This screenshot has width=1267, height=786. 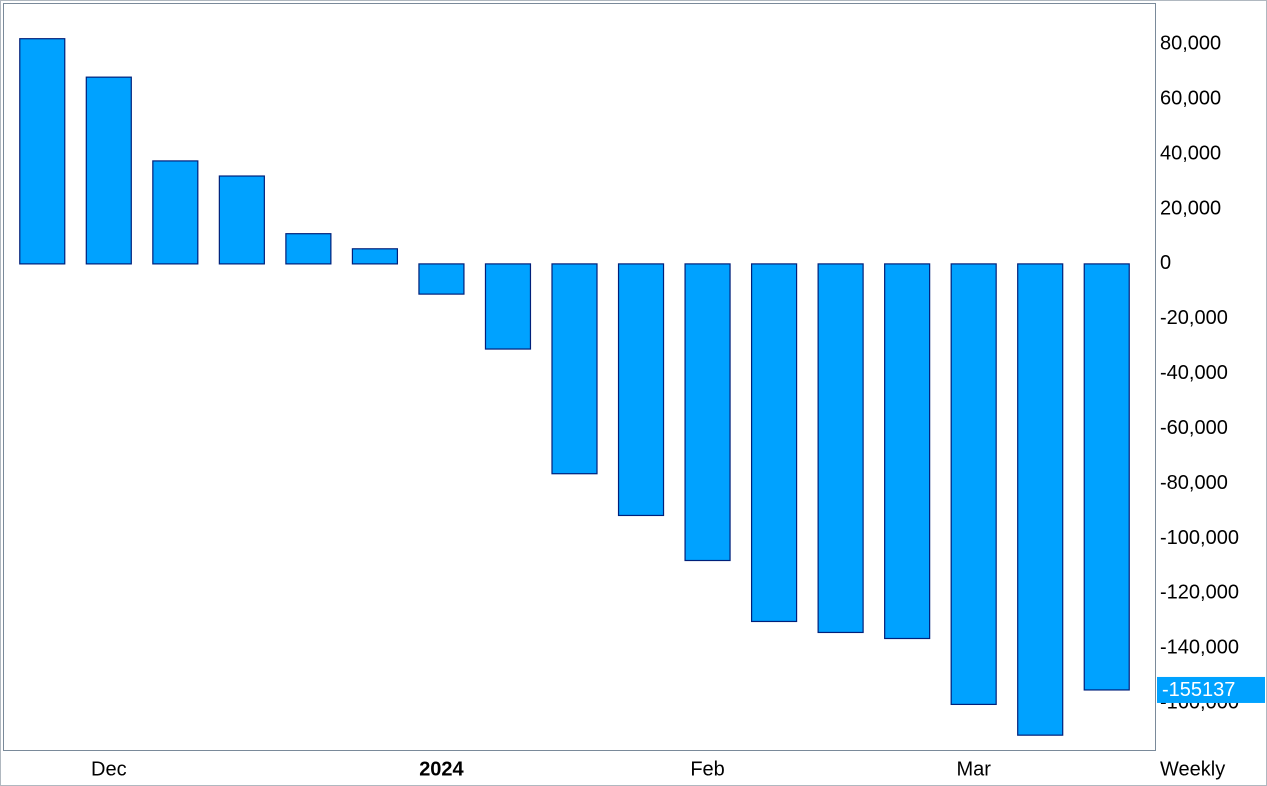 What do you see at coordinates (973, 769) in the screenshot?
I see `x-tick-label: Mar` at bounding box center [973, 769].